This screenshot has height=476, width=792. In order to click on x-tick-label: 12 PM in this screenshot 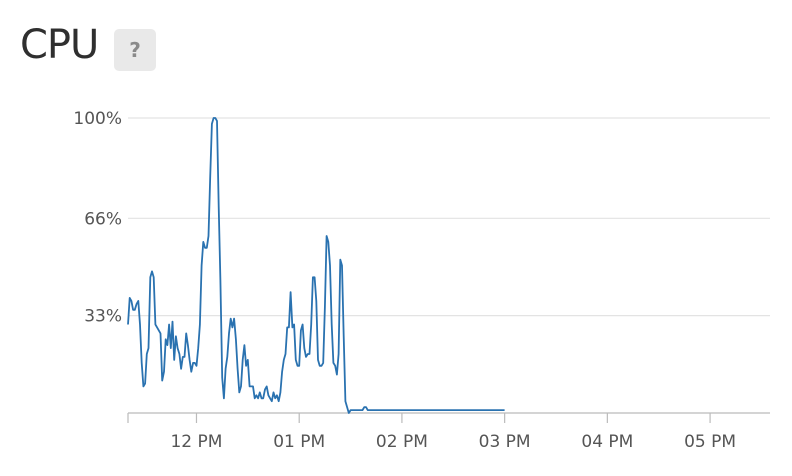, I will do `click(196, 442)`.